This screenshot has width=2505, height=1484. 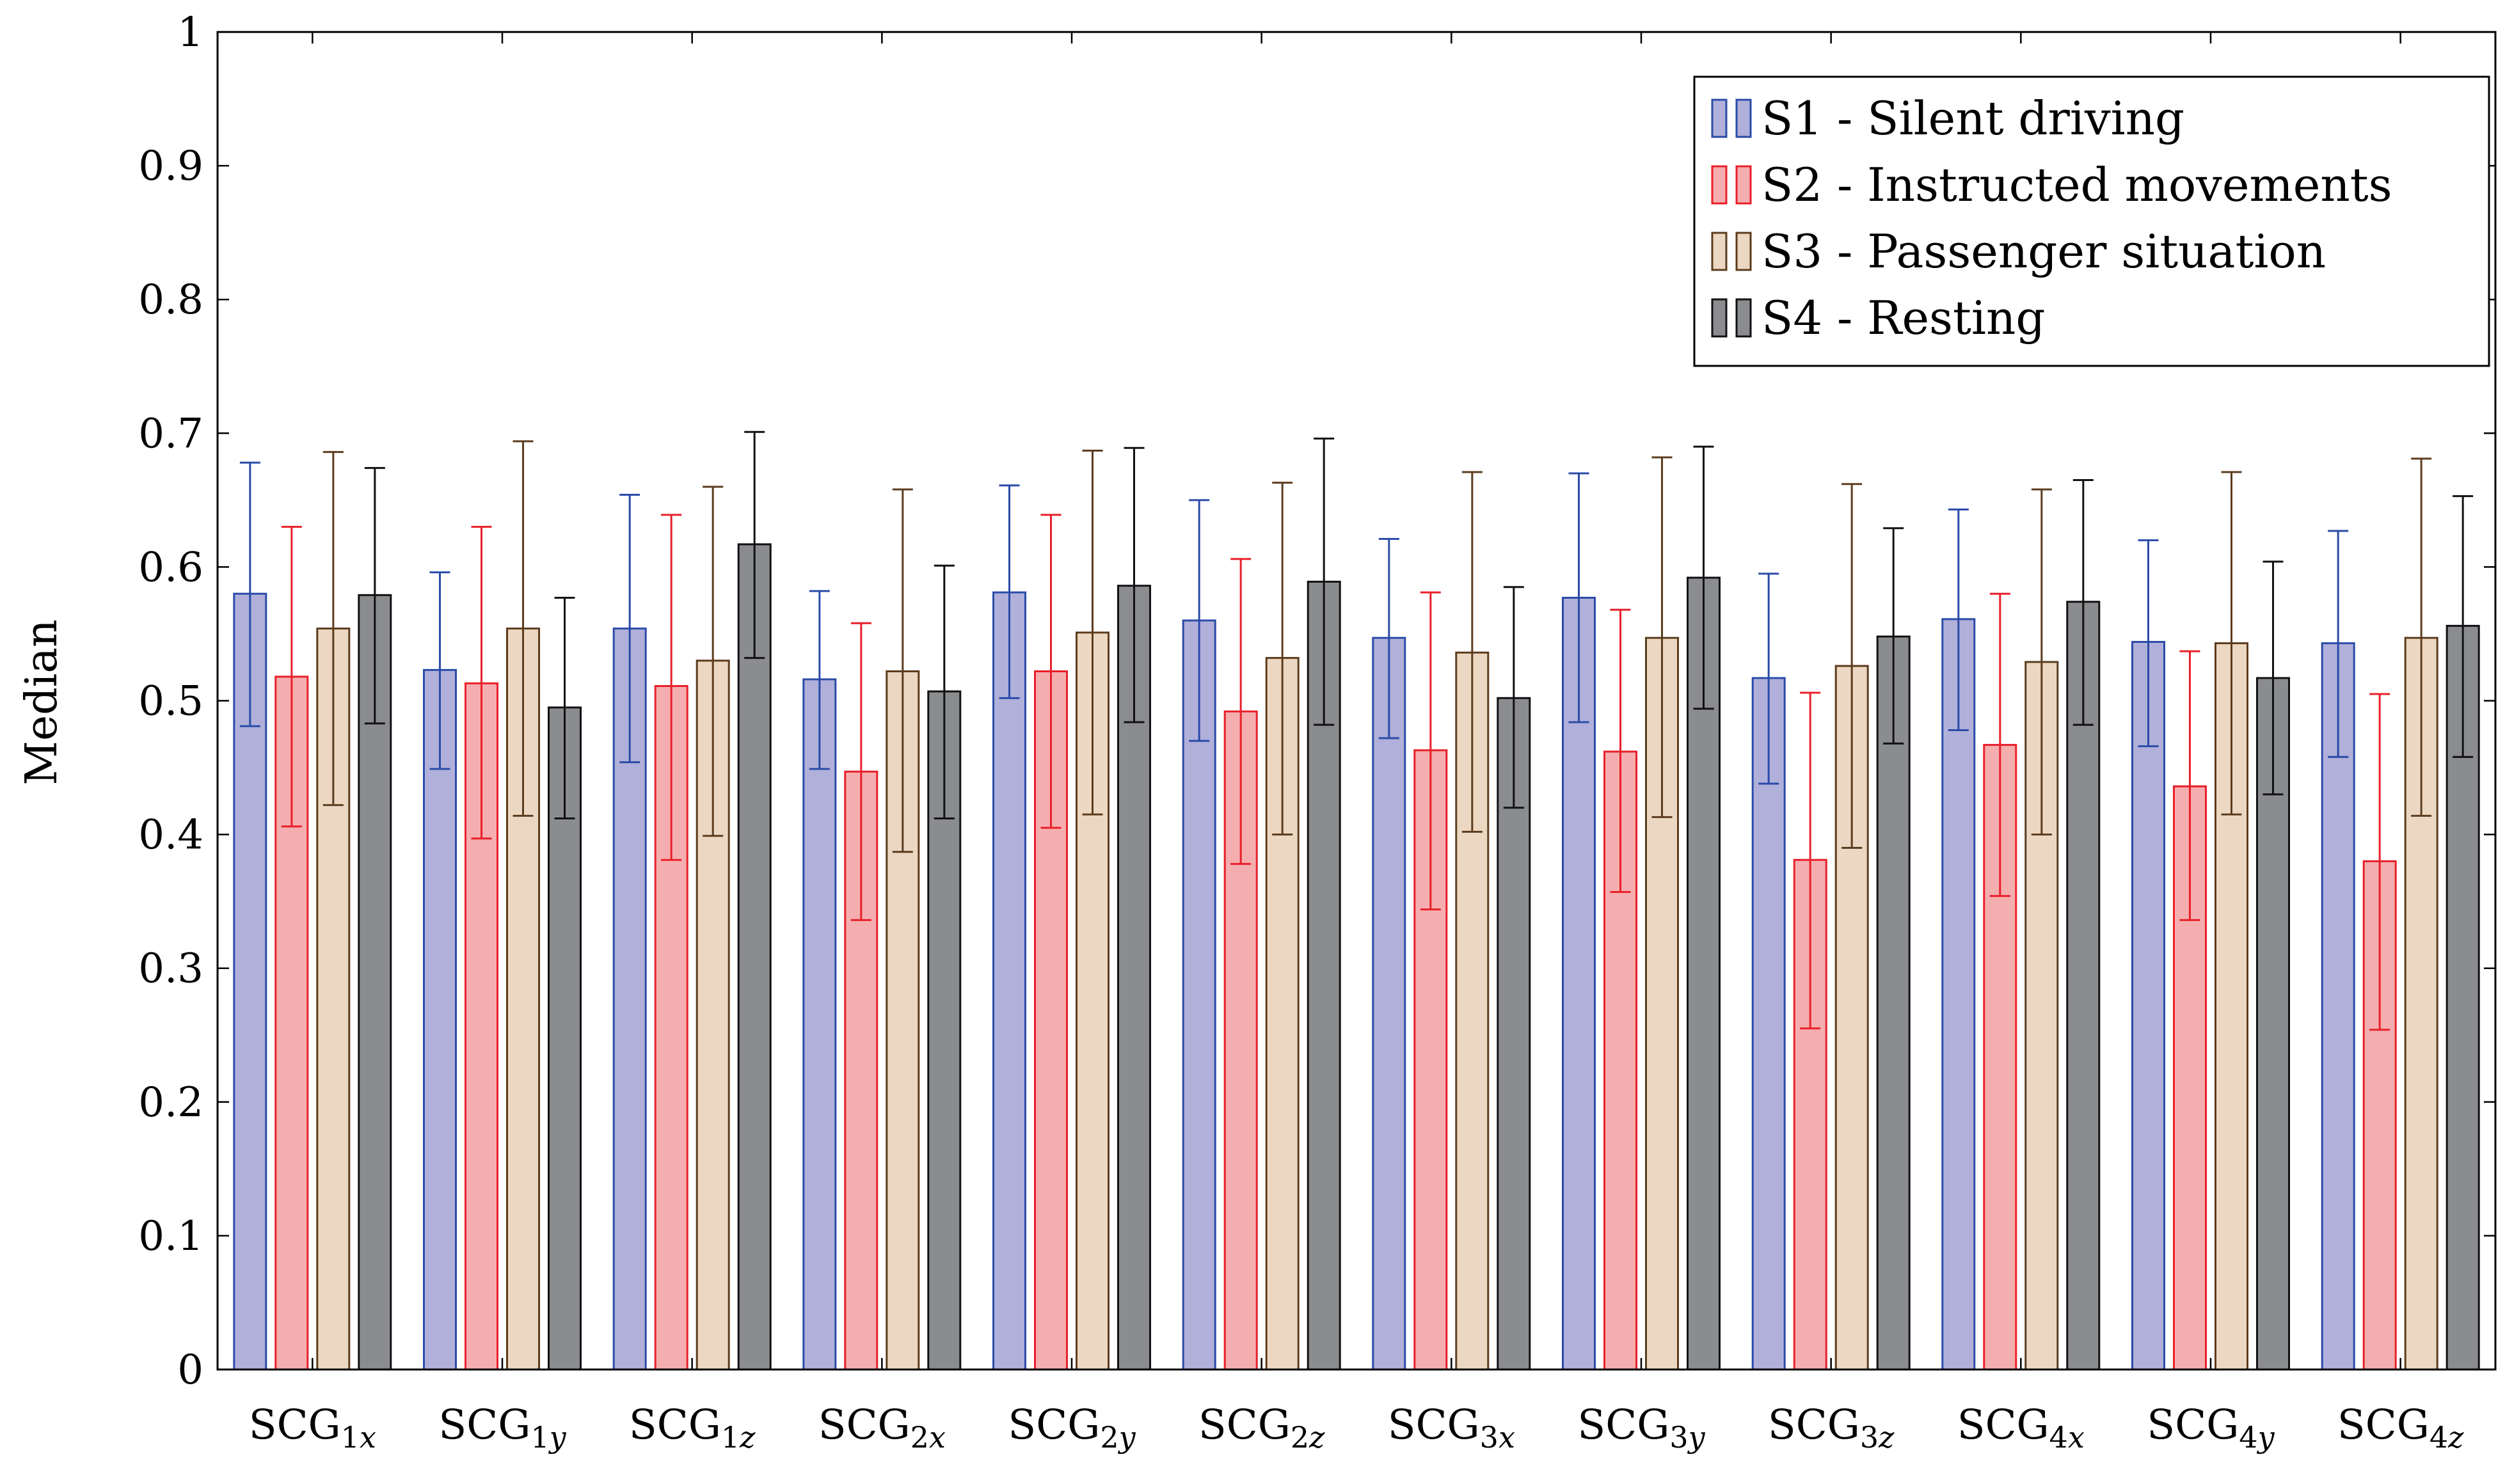 What do you see at coordinates (1261, 1428) in the screenshot?
I see `x-tick-label: SCG2z` at bounding box center [1261, 1428].